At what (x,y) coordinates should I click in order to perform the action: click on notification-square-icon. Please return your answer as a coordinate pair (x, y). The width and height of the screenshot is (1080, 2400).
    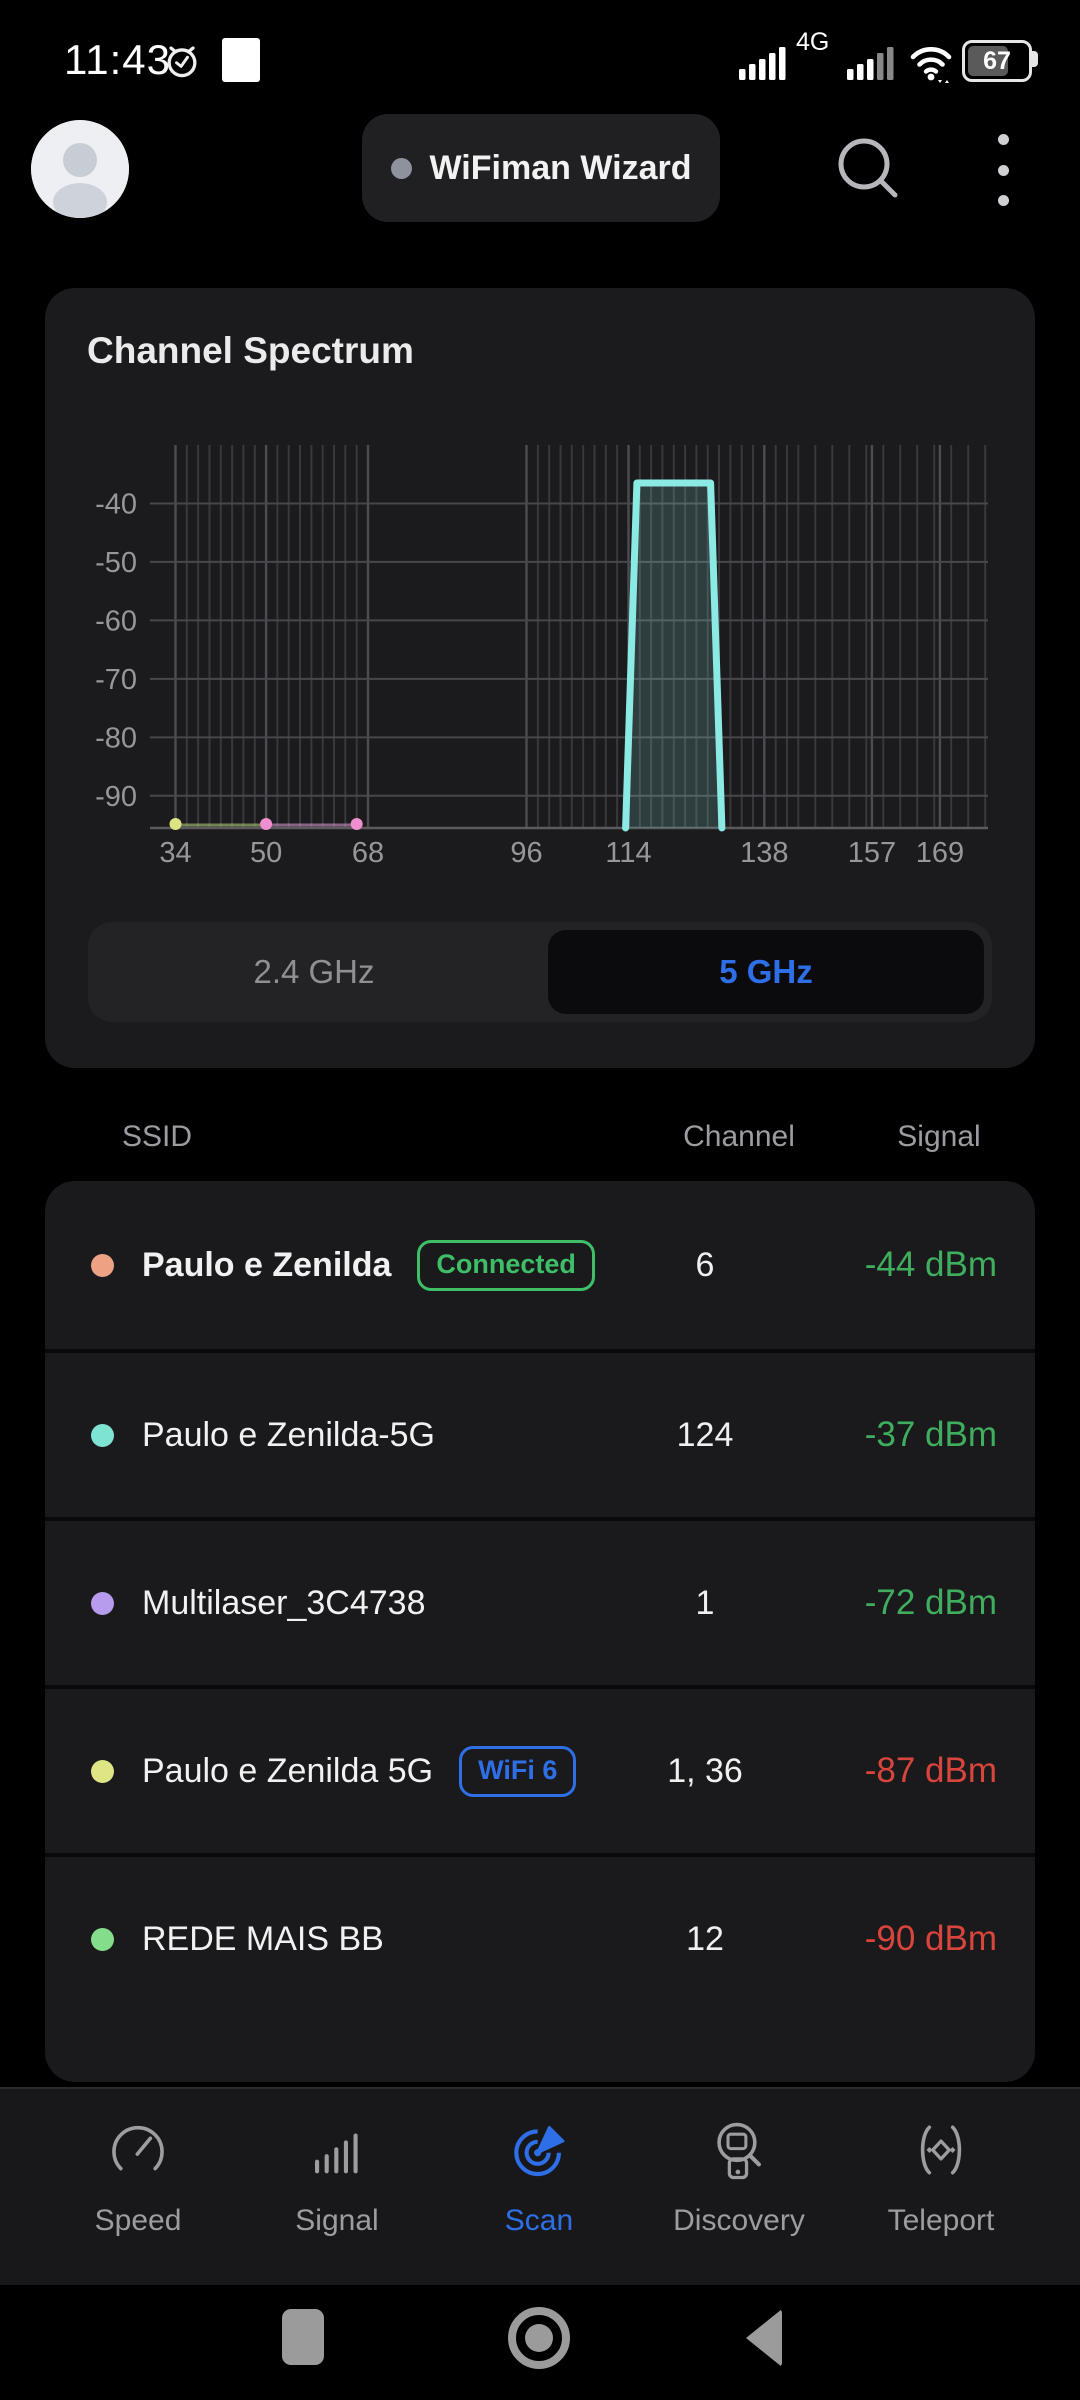
    Looking at the image, I should click on (241, 60).